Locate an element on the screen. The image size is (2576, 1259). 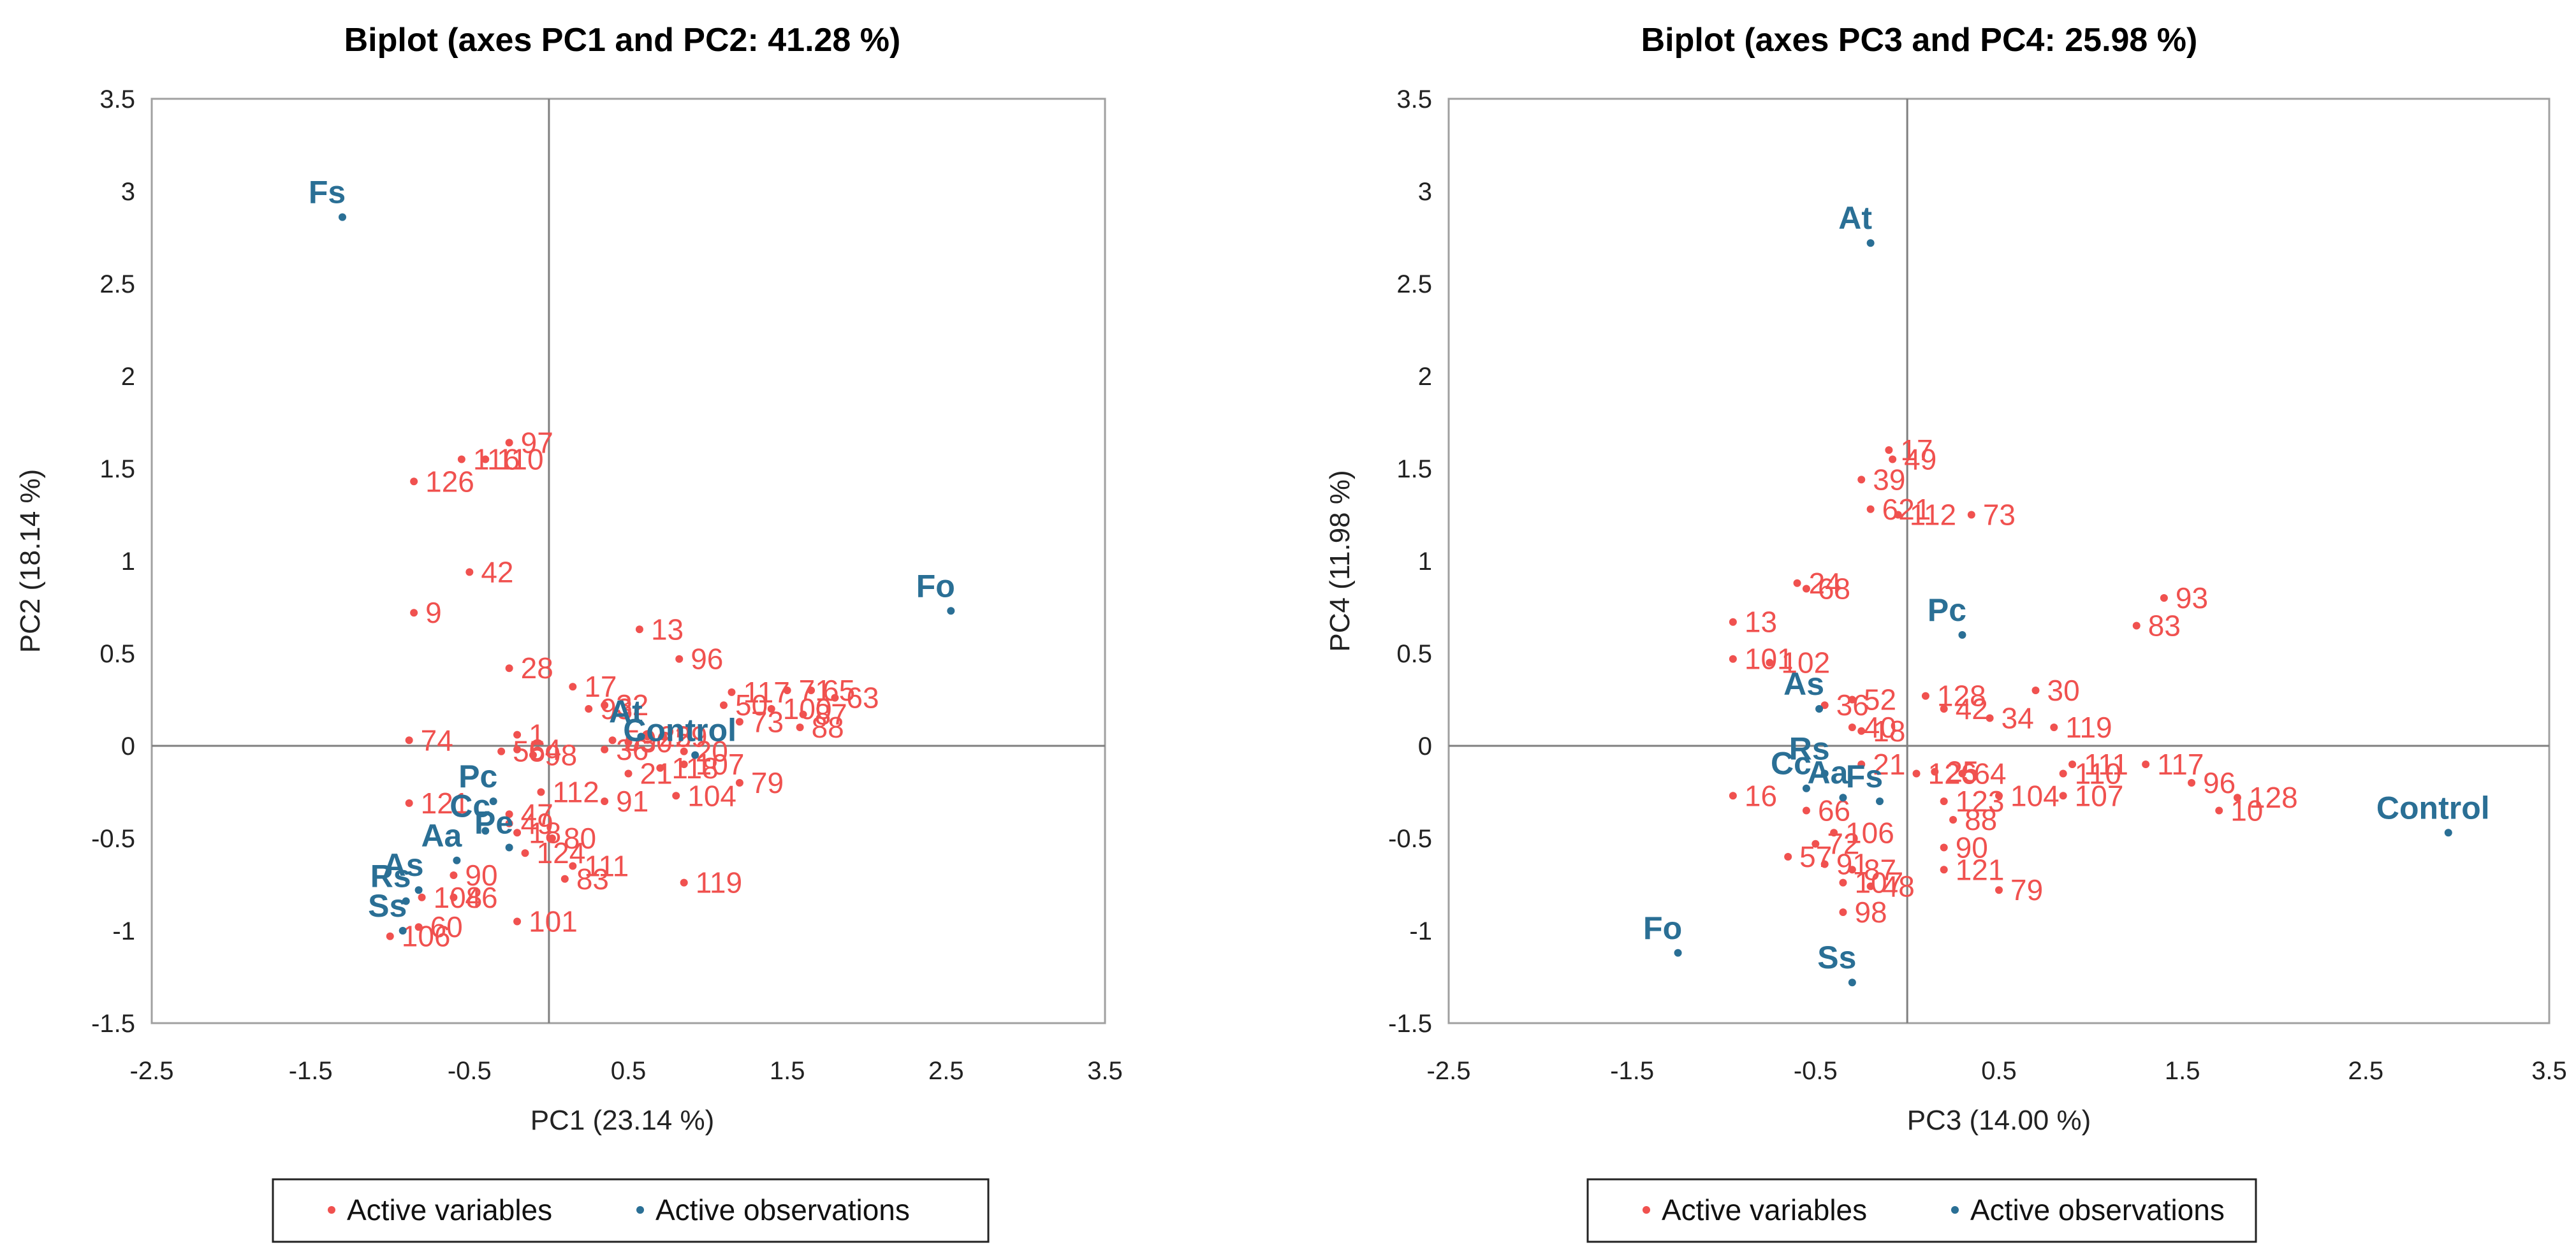
observation-label: Cc is located at coordinates (1791, 764).